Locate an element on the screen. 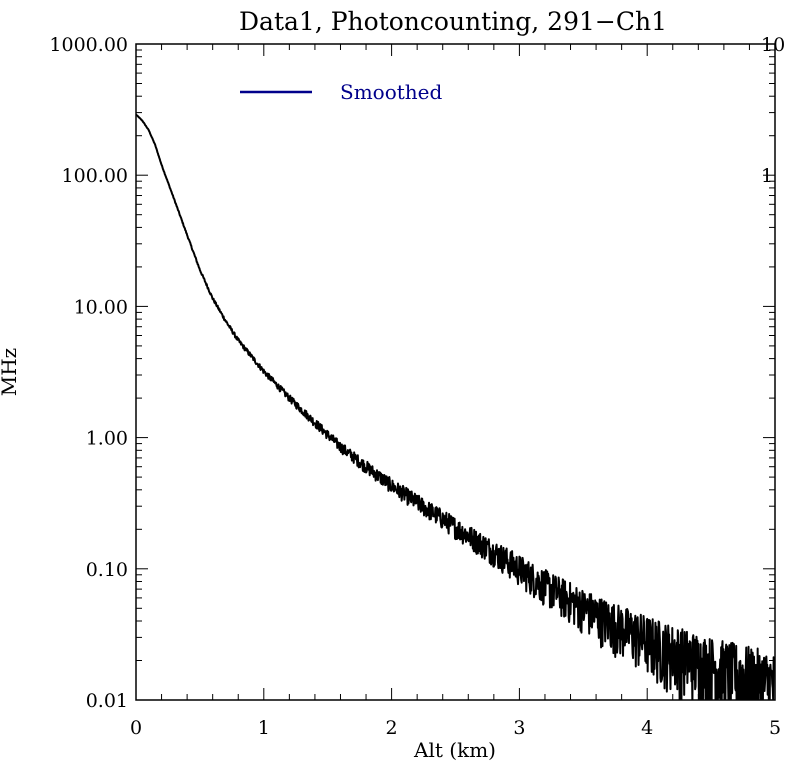 The height and width of the screenshot is (769, 785). right-axis-fragment: 10 is located at coordinates (773, 45).